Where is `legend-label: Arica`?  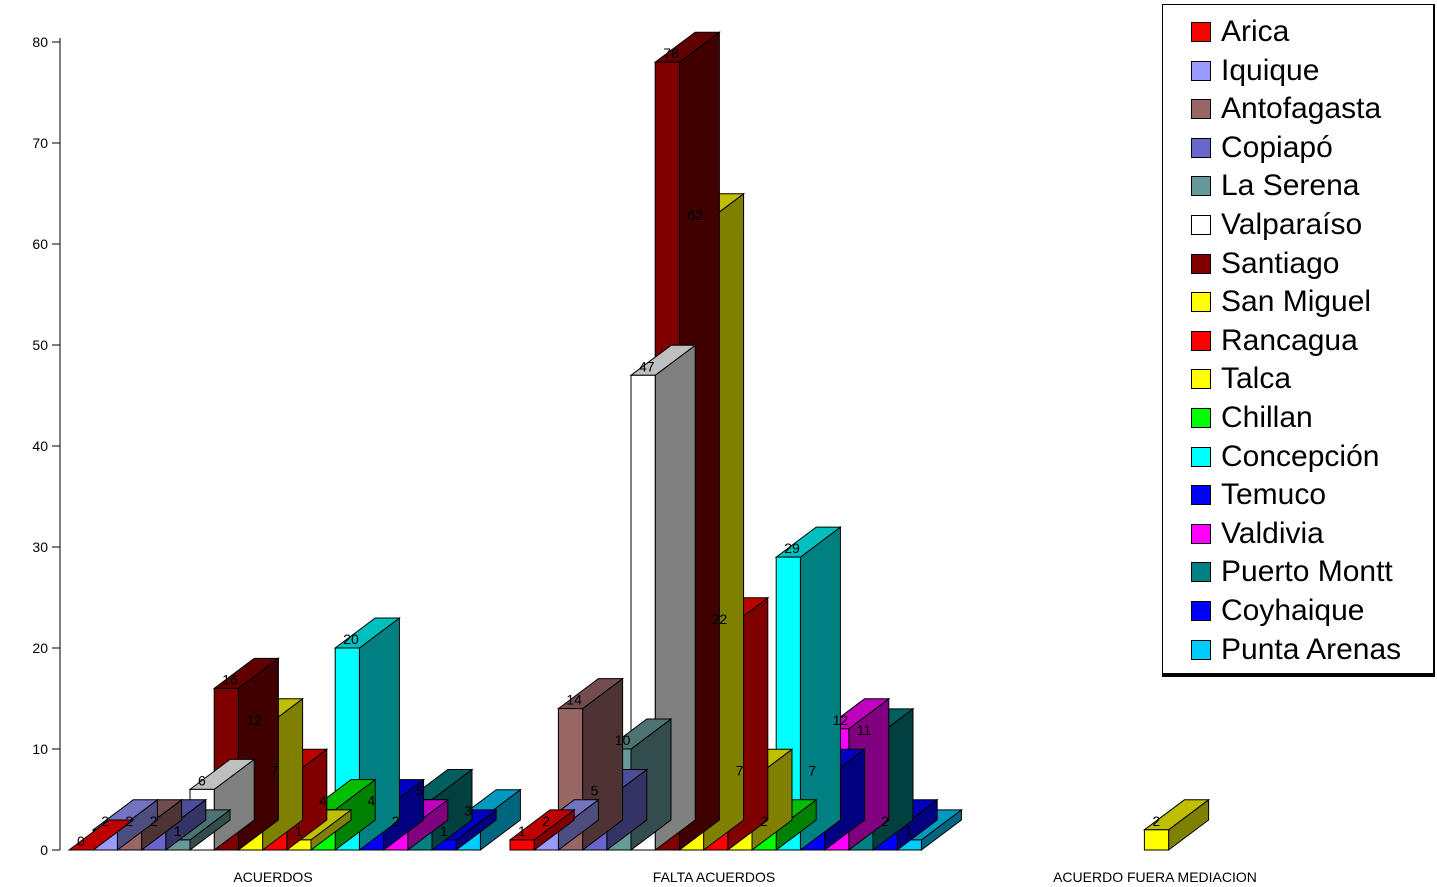 legend-label: Arica is located at coordinates (1255, 31).